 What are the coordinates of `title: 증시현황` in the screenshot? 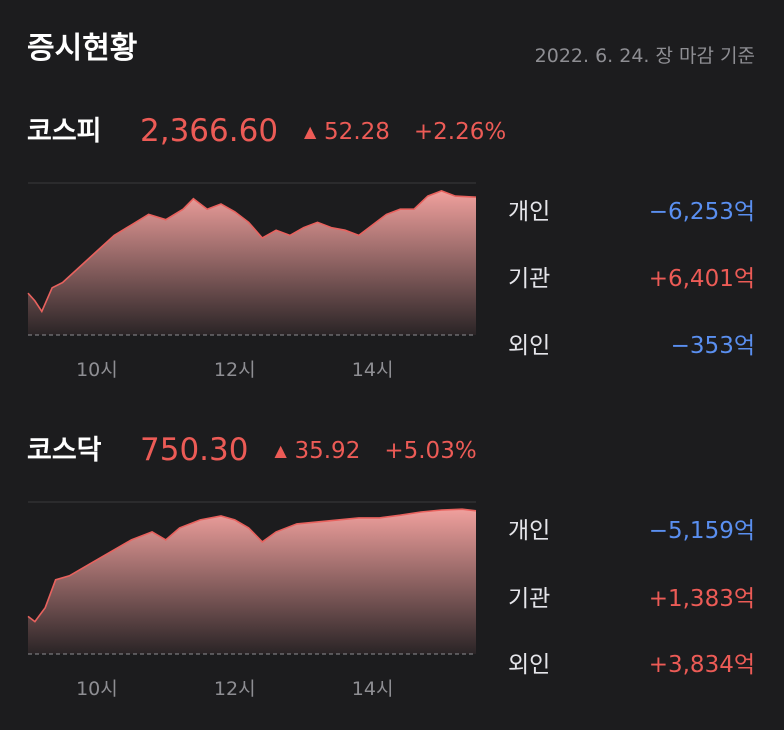 It's located at (82, 48).